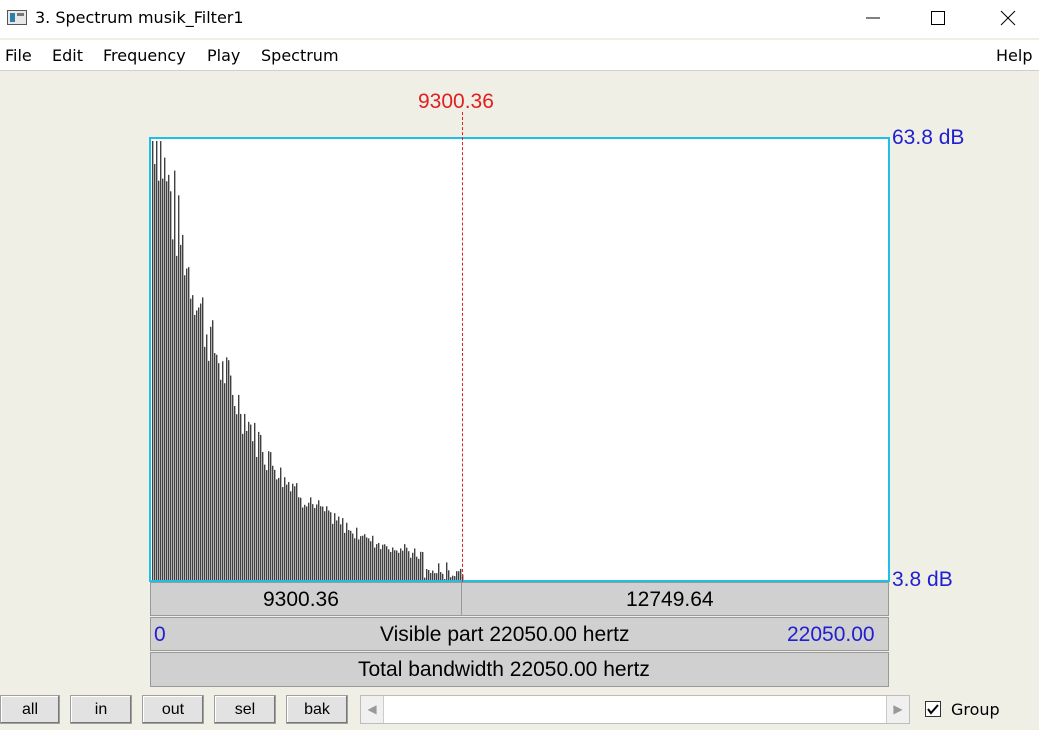 The image size is (1039, 730). What do you see at coordinates (18, 55) in the screenshot?
I see `menu-file: File` at bounding box center [18, 55].